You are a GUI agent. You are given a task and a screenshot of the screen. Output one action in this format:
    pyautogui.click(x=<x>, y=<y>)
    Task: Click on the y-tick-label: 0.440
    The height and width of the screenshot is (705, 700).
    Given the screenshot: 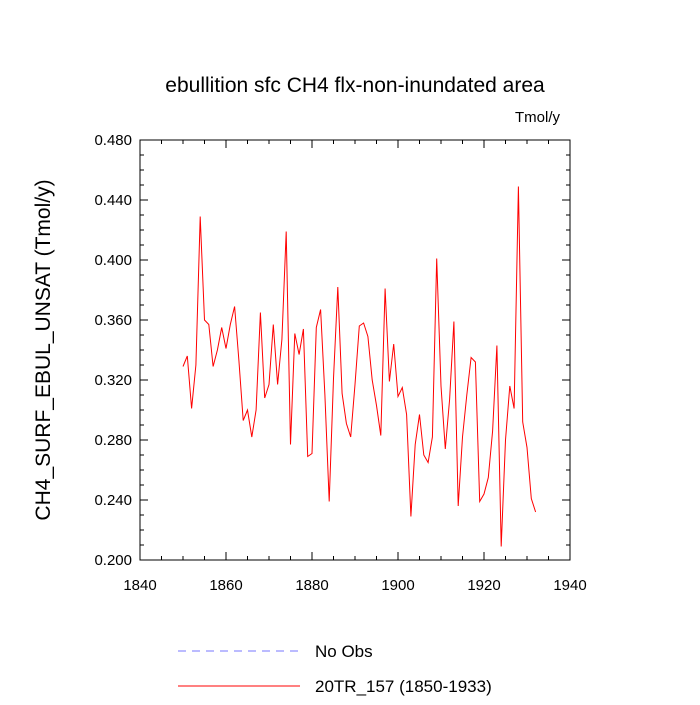 What is the action you would take?
    pyautogui.click(x=113, y=200)
    